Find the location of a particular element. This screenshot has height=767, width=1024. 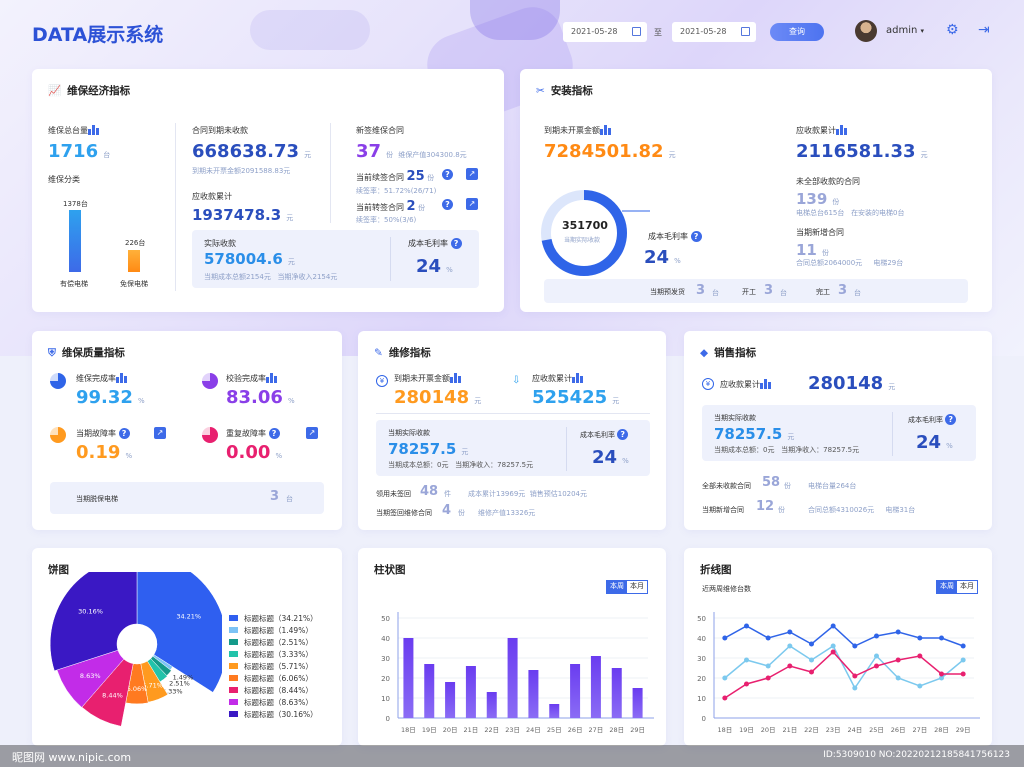

contract-sub: 到期未开票金额2091588.83元 is located at coordinates (241, 171).